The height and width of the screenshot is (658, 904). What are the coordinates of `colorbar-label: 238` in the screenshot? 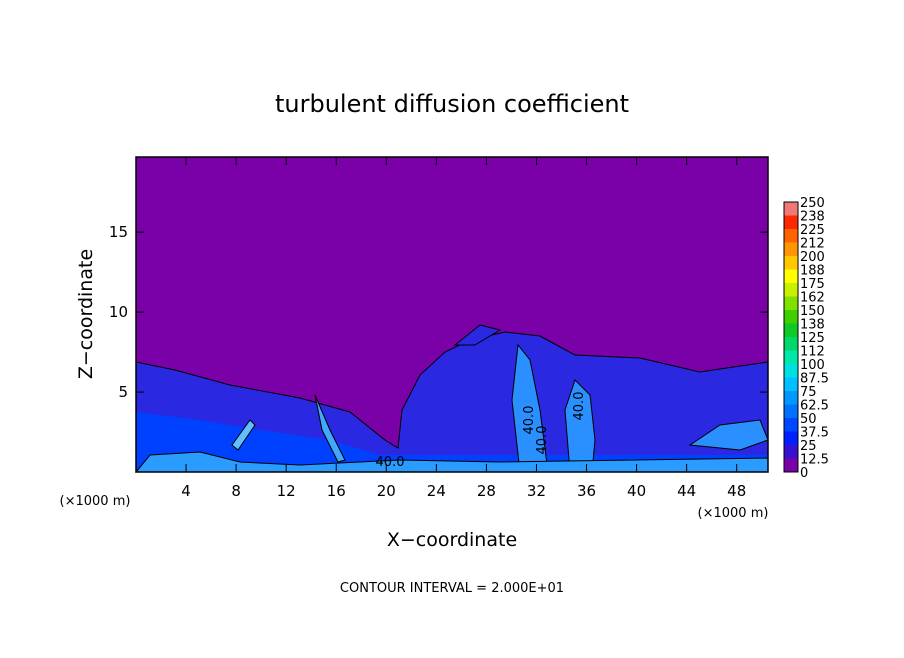 It's located at (812, 217).